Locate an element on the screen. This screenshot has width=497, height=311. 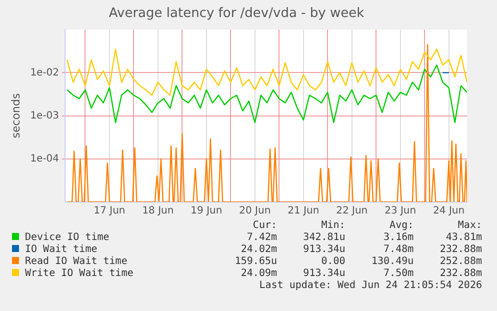
text: 159.65u is located at coordinates (256, 262).